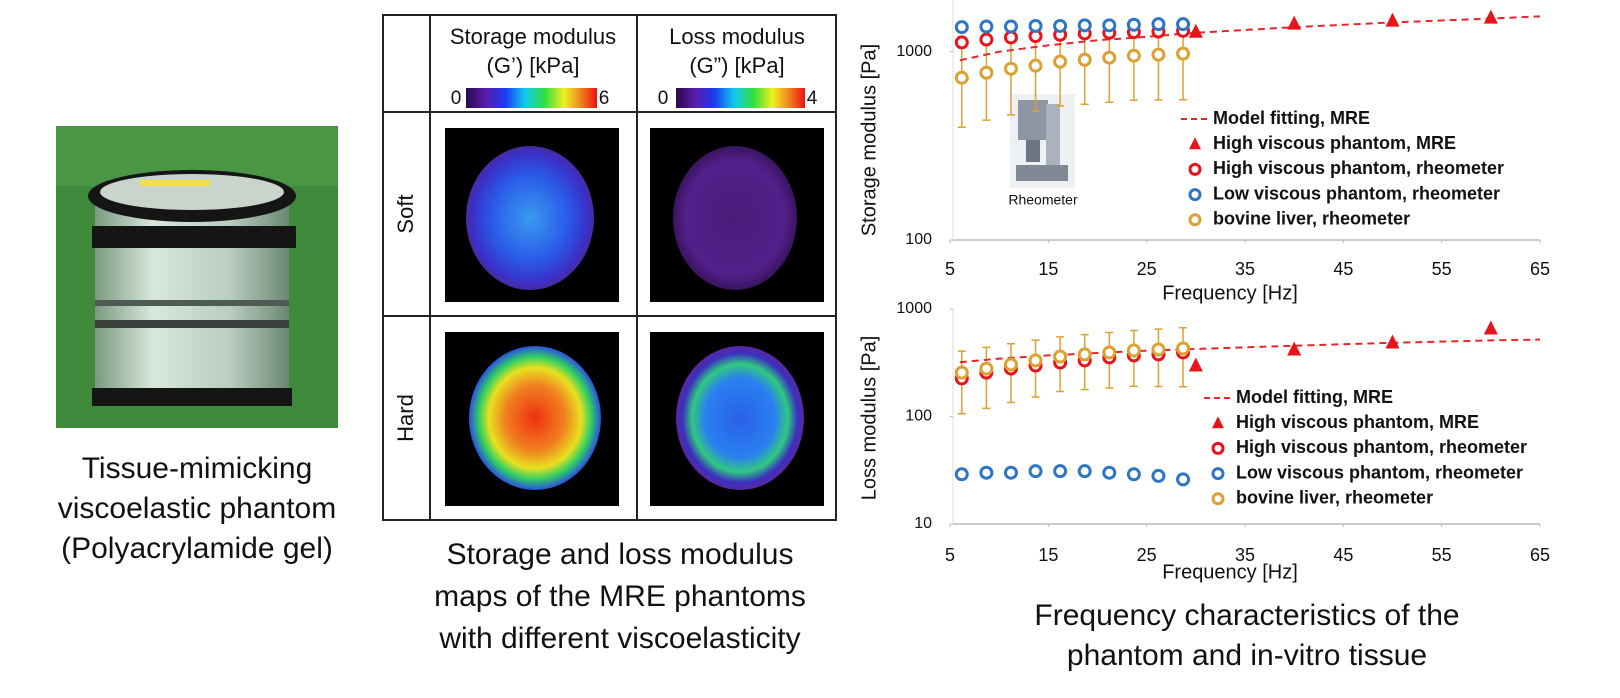 The height and width of the screenshot is (698, 1620). Describe the element at coordinates (197, 277) in the screenshot. I see `phantom-photo` at that location.